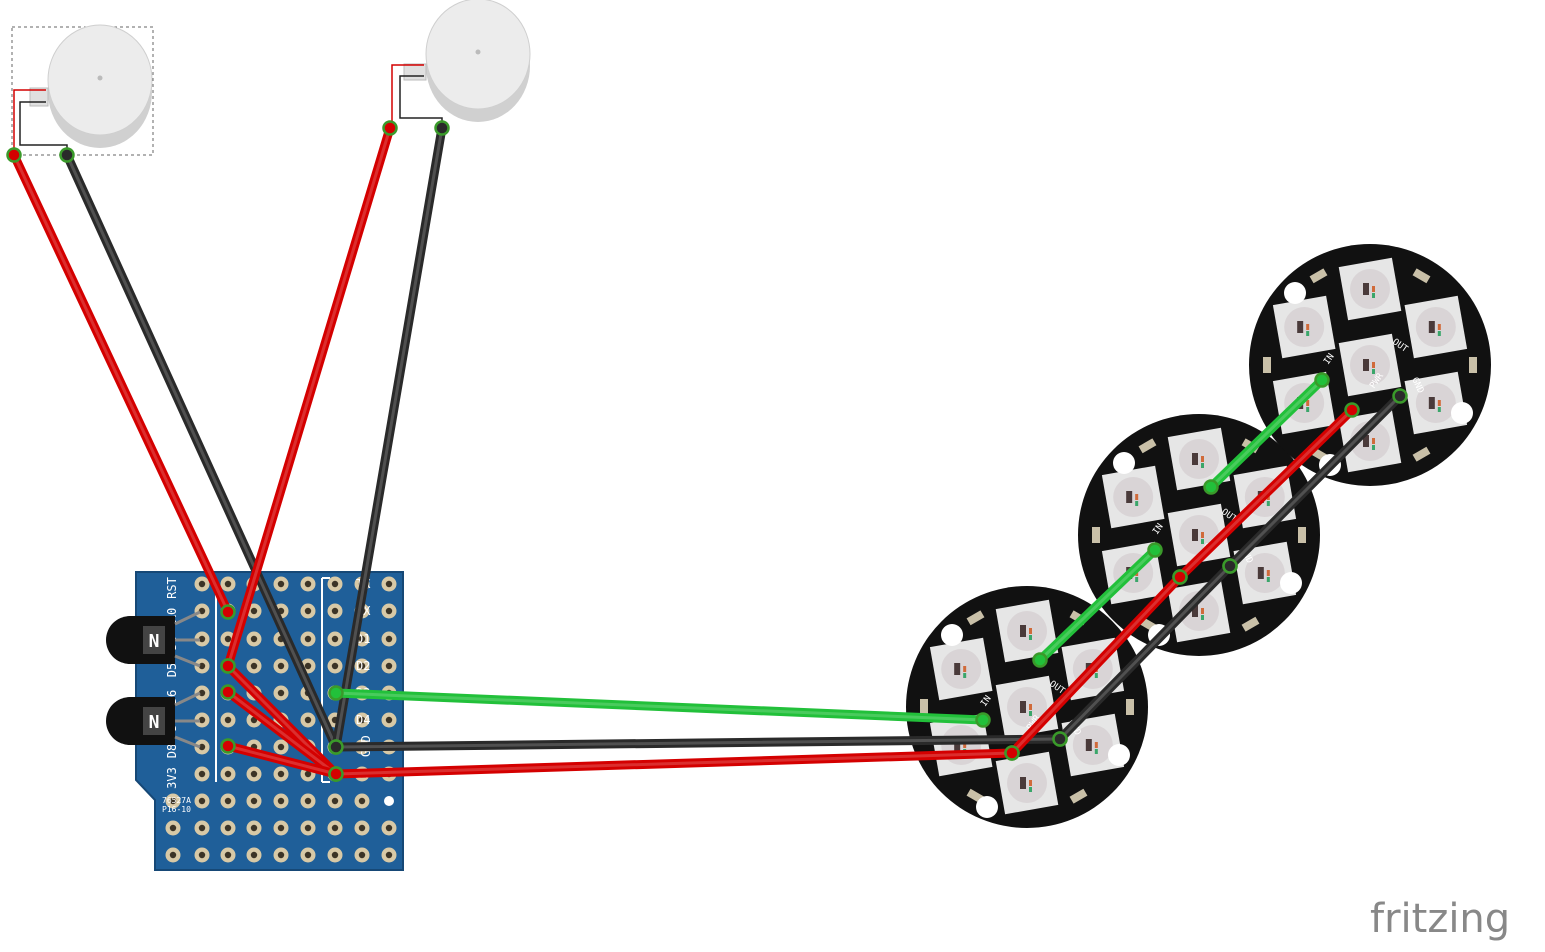  What do you see at coordinates (389, 801) in the screenshot?
I see `mounting-hole` at bounding box center [389, 801].